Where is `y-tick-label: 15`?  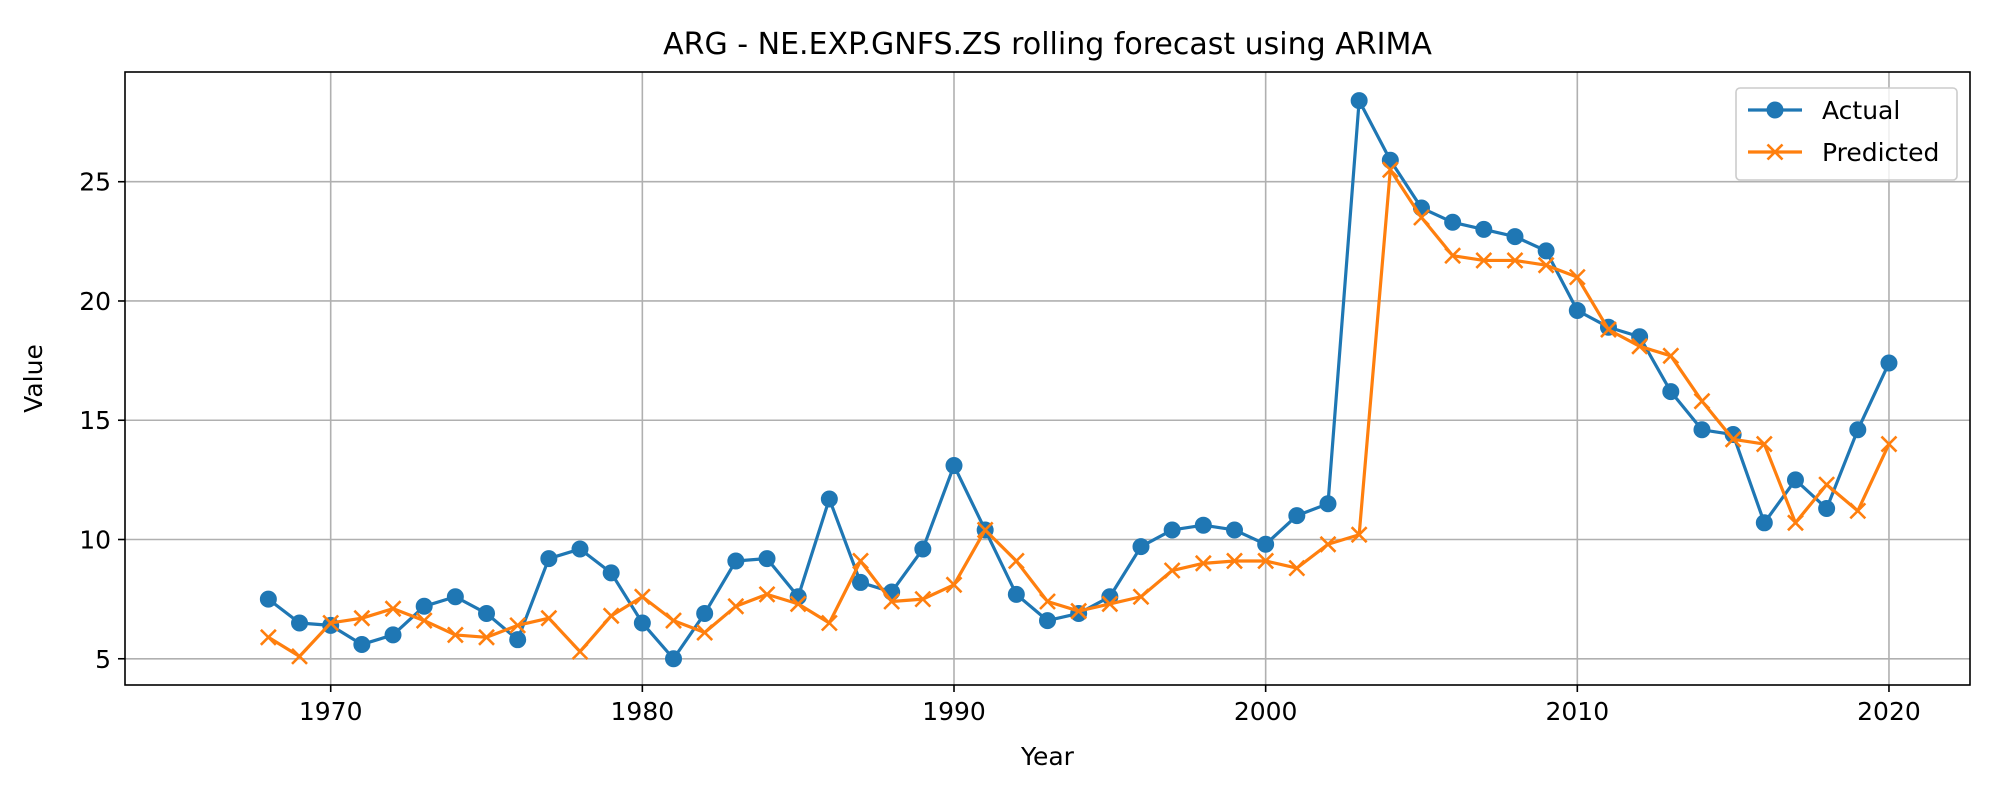
y-tick-label: 15 is located at coordinates (95, 420).